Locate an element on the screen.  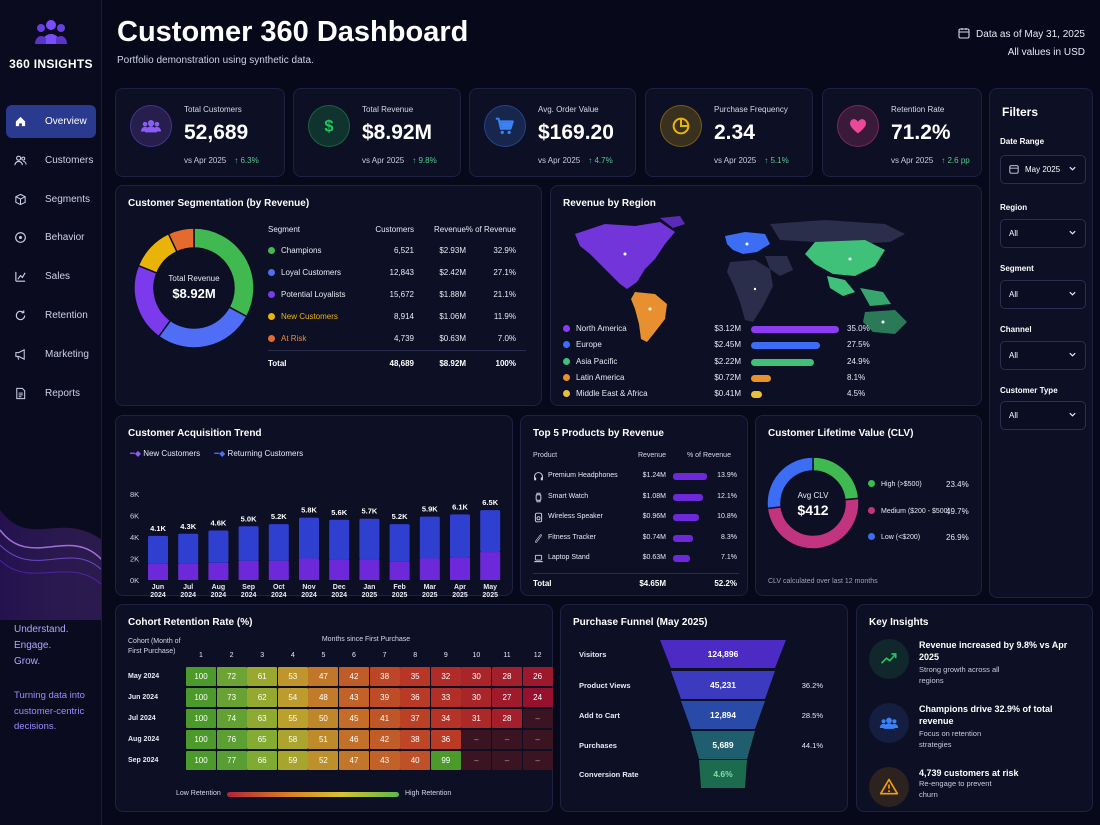
filter-select-channel: All is located at coordinates (1043, 355).